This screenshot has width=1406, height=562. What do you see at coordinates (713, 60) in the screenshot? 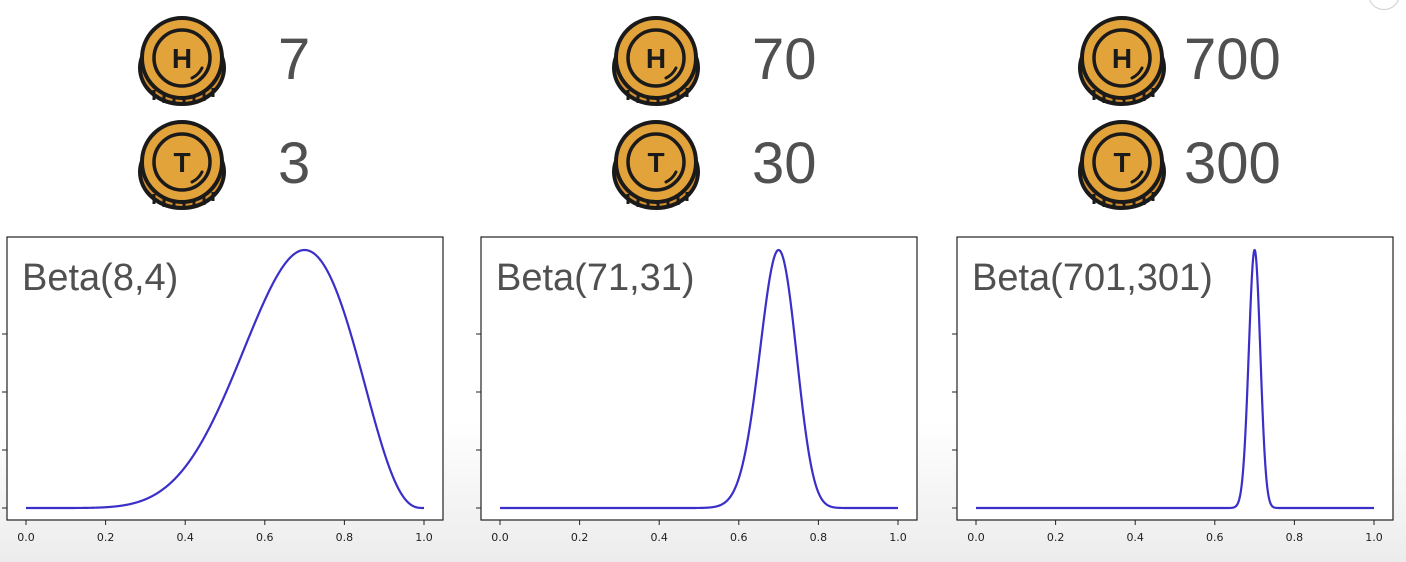
I see `heads-row: H 70` at bounding box center [713, 60].